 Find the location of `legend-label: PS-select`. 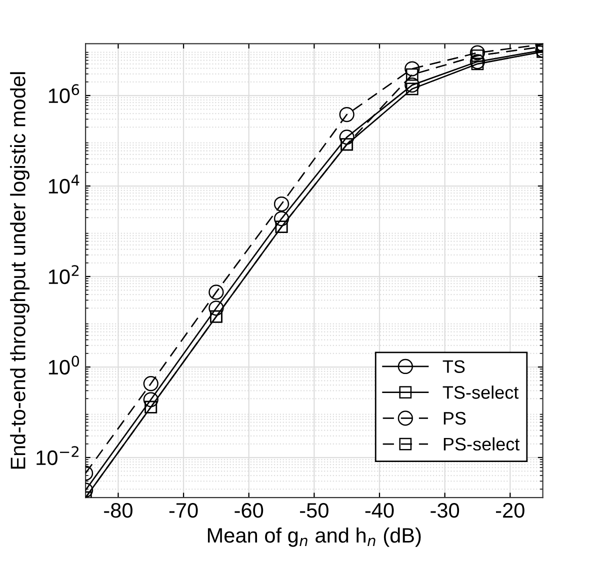

legend-label: PS-select is located at coordinates (482, 444).